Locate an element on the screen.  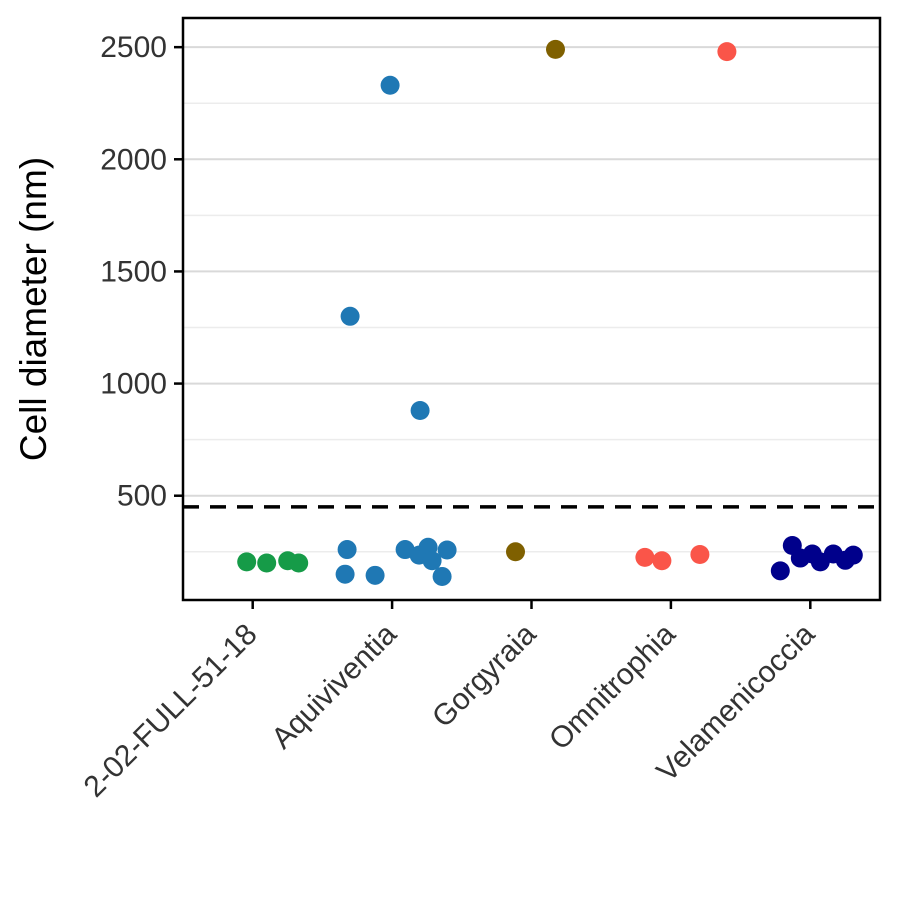
y-tick-label: 2500 is located at coordinates (133, 47).